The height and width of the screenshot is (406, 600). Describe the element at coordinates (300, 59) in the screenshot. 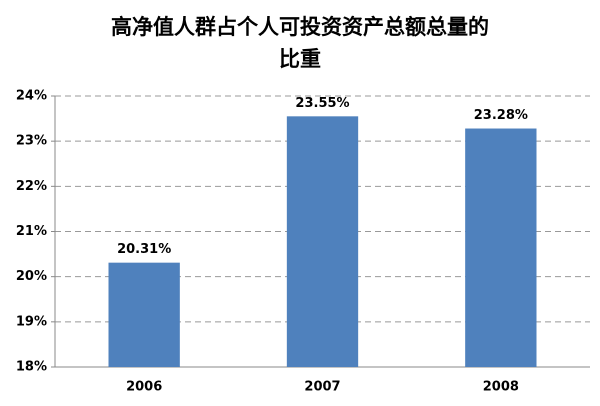

I see `chart-title: 比重` at that location.